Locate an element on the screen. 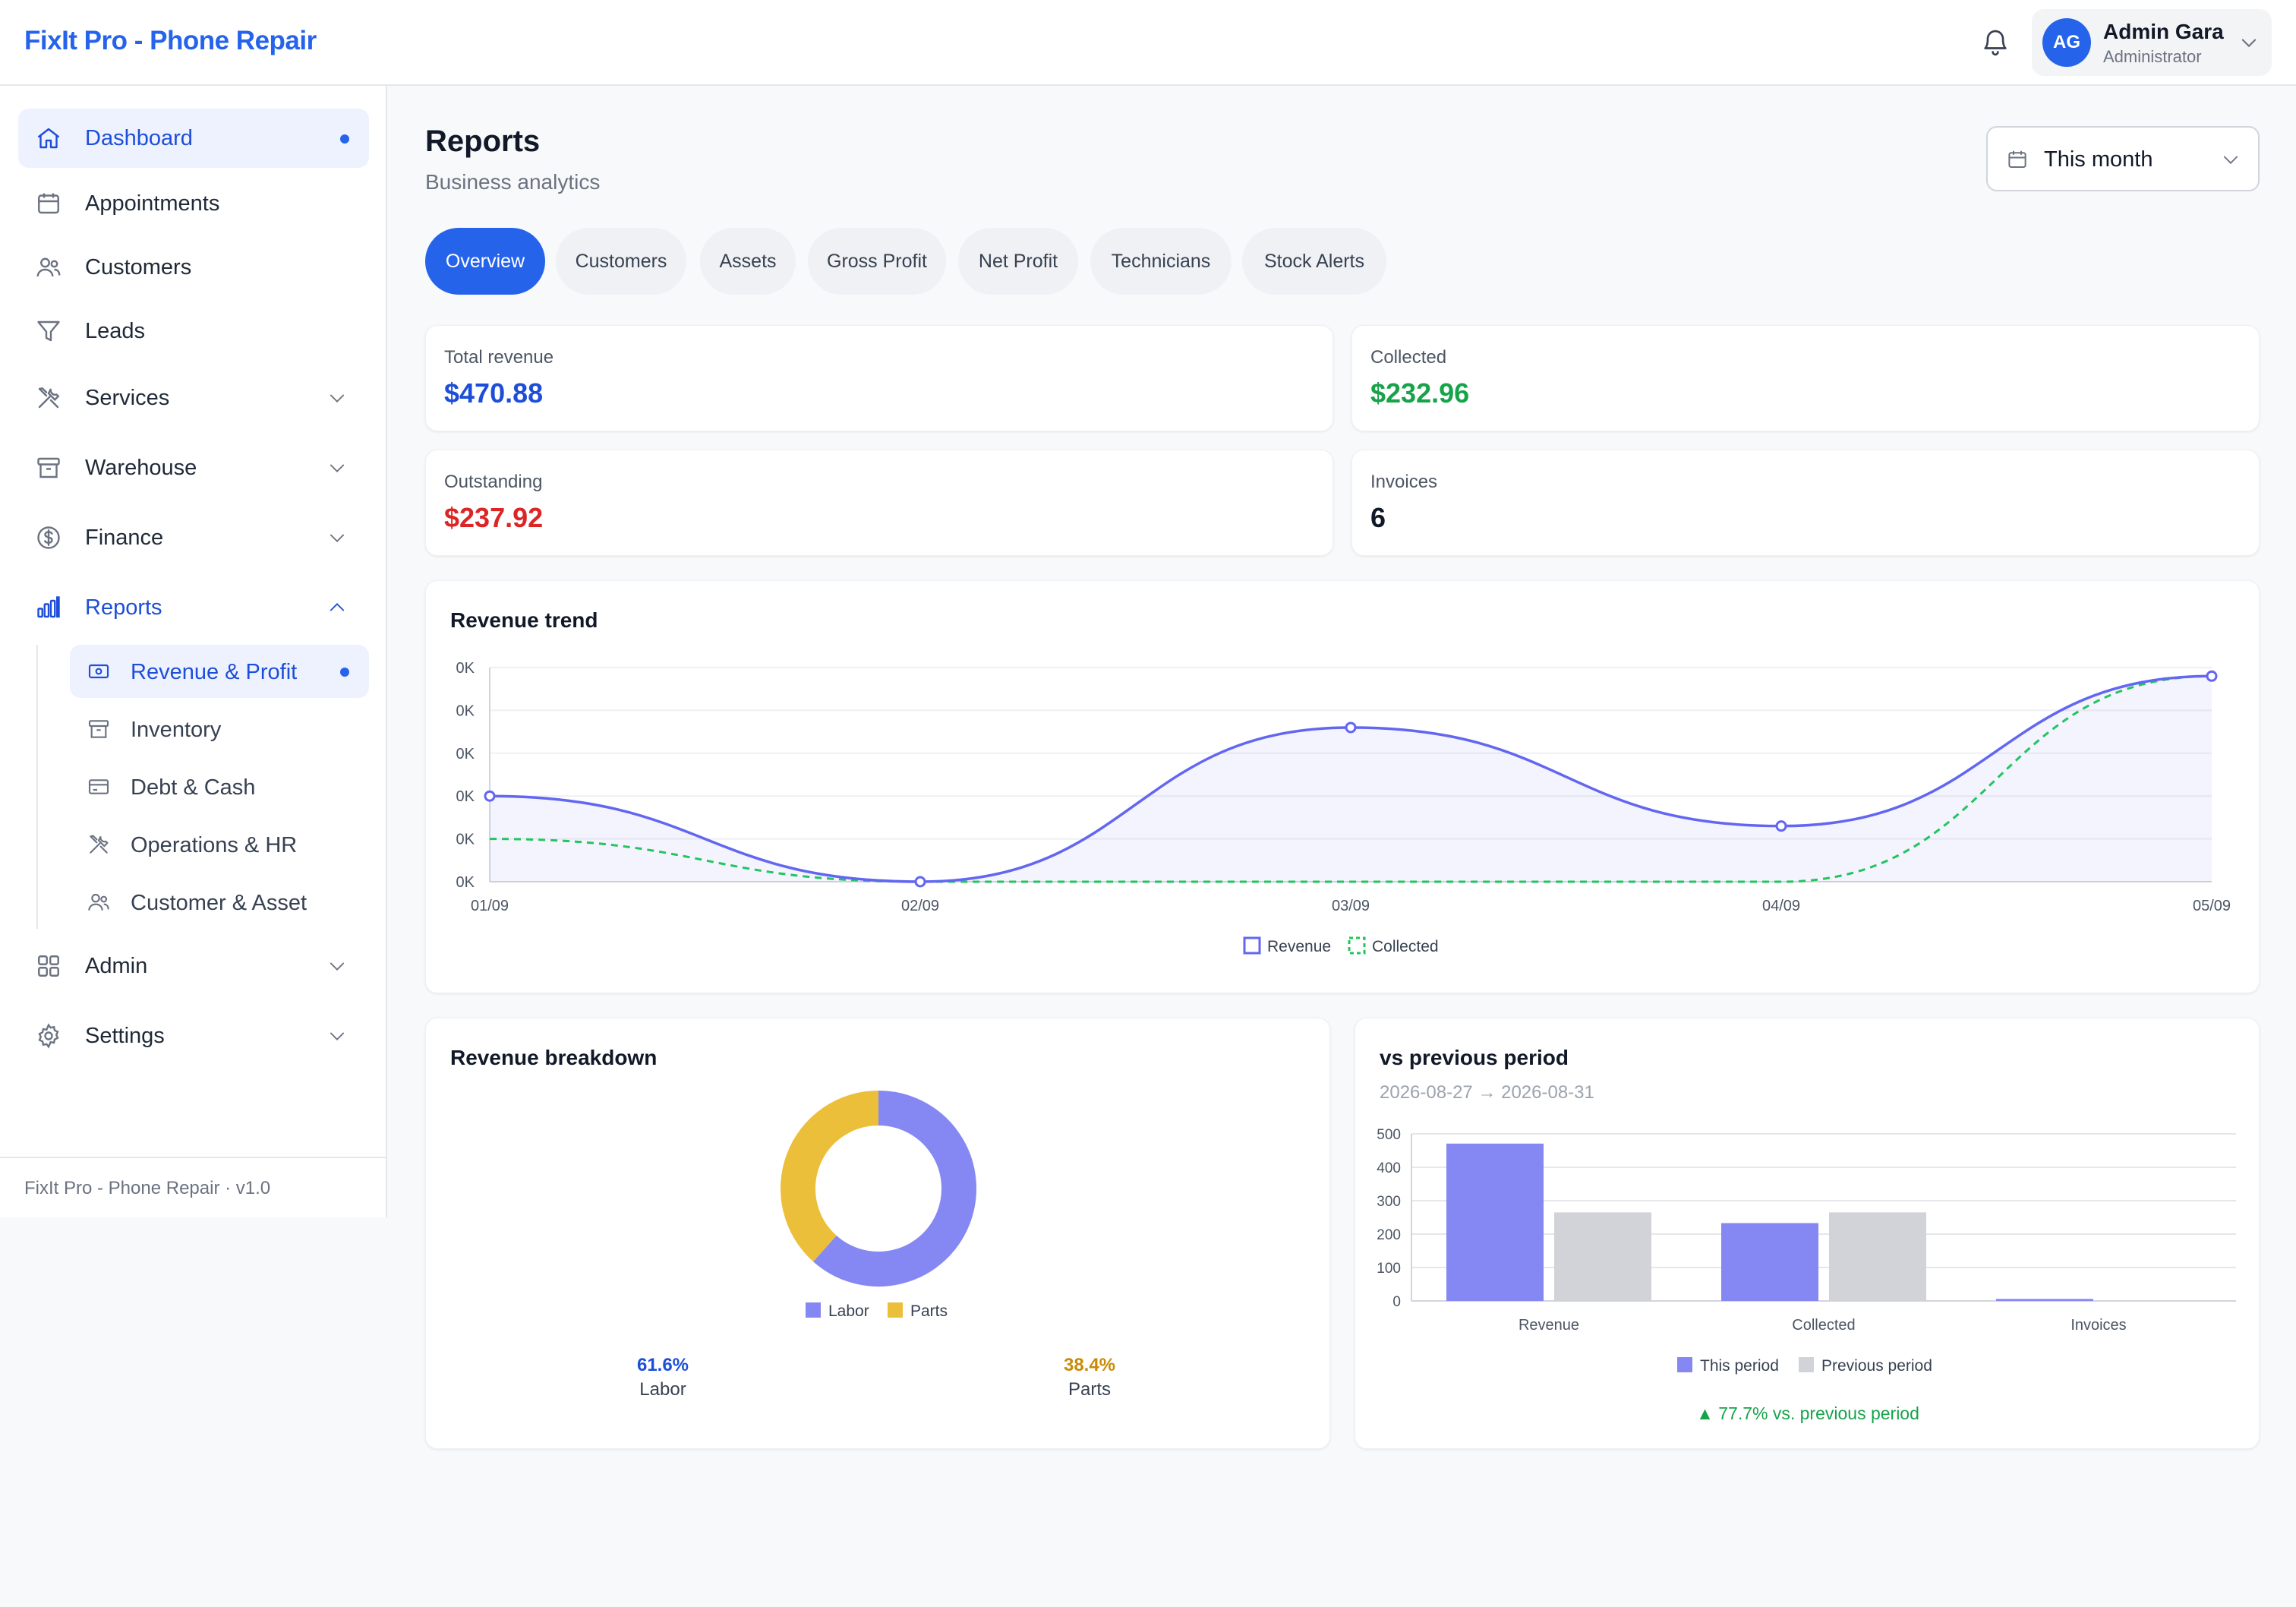 The height and width of the screenshot is (1607, 2296). sidebar-subitem-debt-cash: Debt & Cash is located at coordinates (220, 786).